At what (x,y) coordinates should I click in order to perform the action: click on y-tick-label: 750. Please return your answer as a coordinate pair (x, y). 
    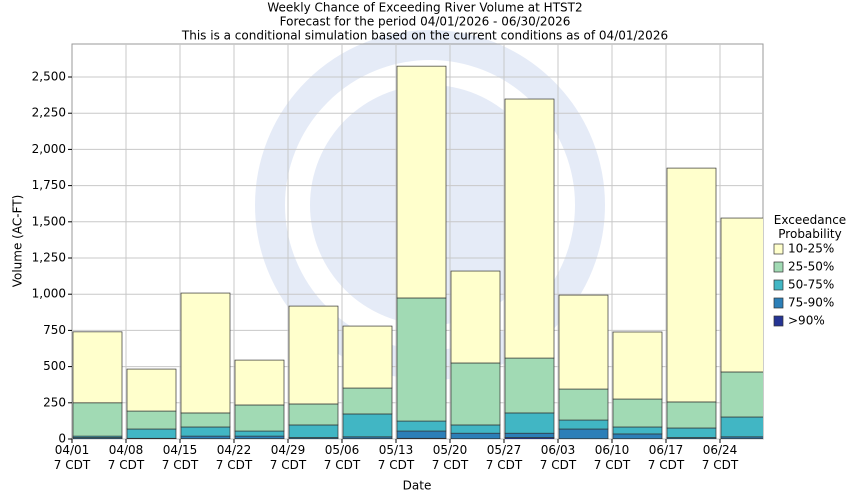
    Looking at the image, I should click on (54, 330).